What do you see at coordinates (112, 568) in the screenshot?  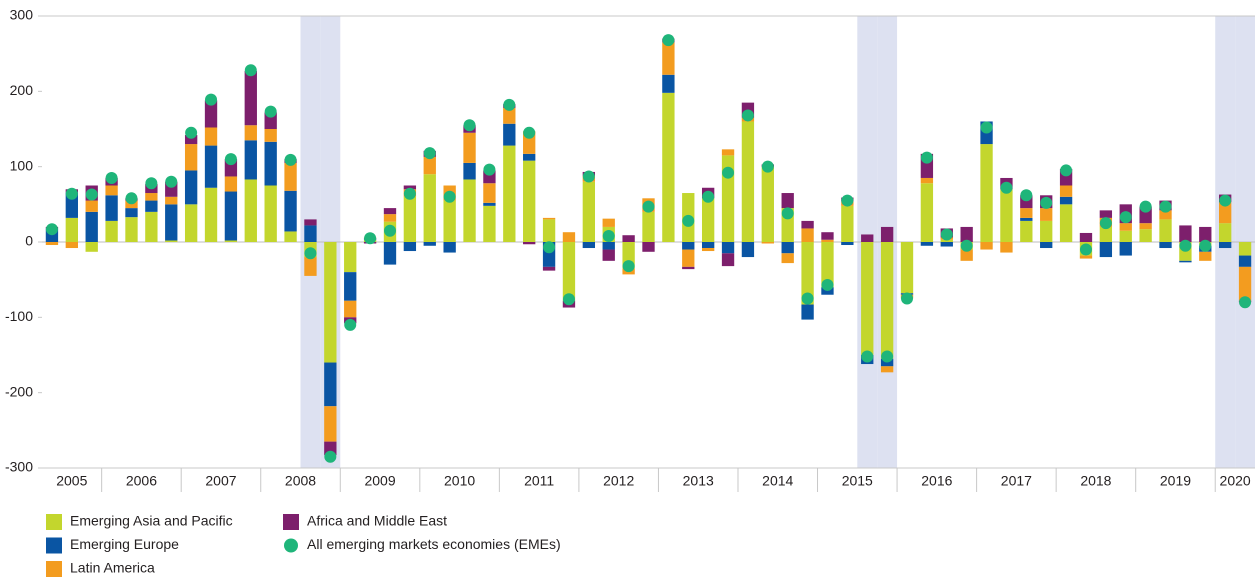 I see `legend-label: Latin America` at bounding box center [112, 568].